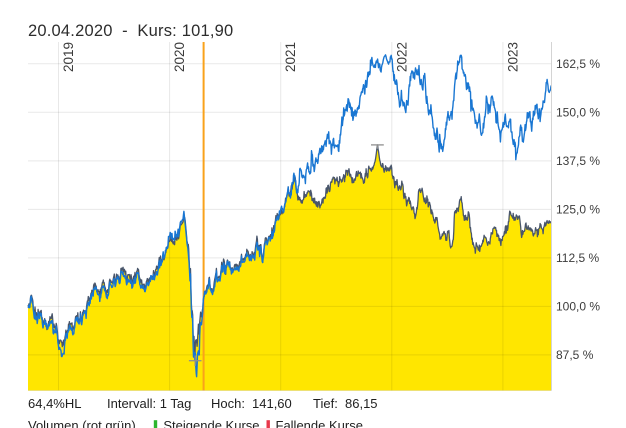 This screenshot has width=626, height=428. What do you see at coordinates (54, 403) in the screenshot?
I see `svg-text: 64,4%HL` at bounding box center [54, 403].